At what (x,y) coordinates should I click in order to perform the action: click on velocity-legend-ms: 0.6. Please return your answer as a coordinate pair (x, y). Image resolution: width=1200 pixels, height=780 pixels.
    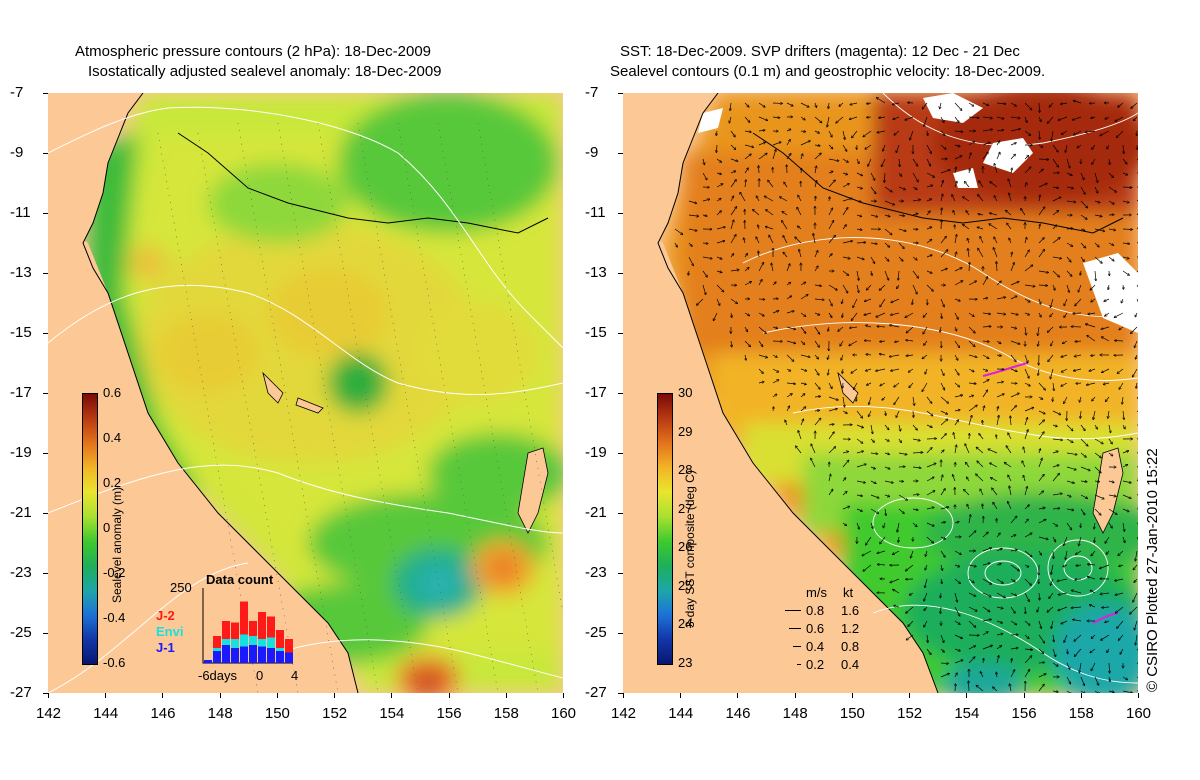
    Looking at the image, I should click on (815, 628).